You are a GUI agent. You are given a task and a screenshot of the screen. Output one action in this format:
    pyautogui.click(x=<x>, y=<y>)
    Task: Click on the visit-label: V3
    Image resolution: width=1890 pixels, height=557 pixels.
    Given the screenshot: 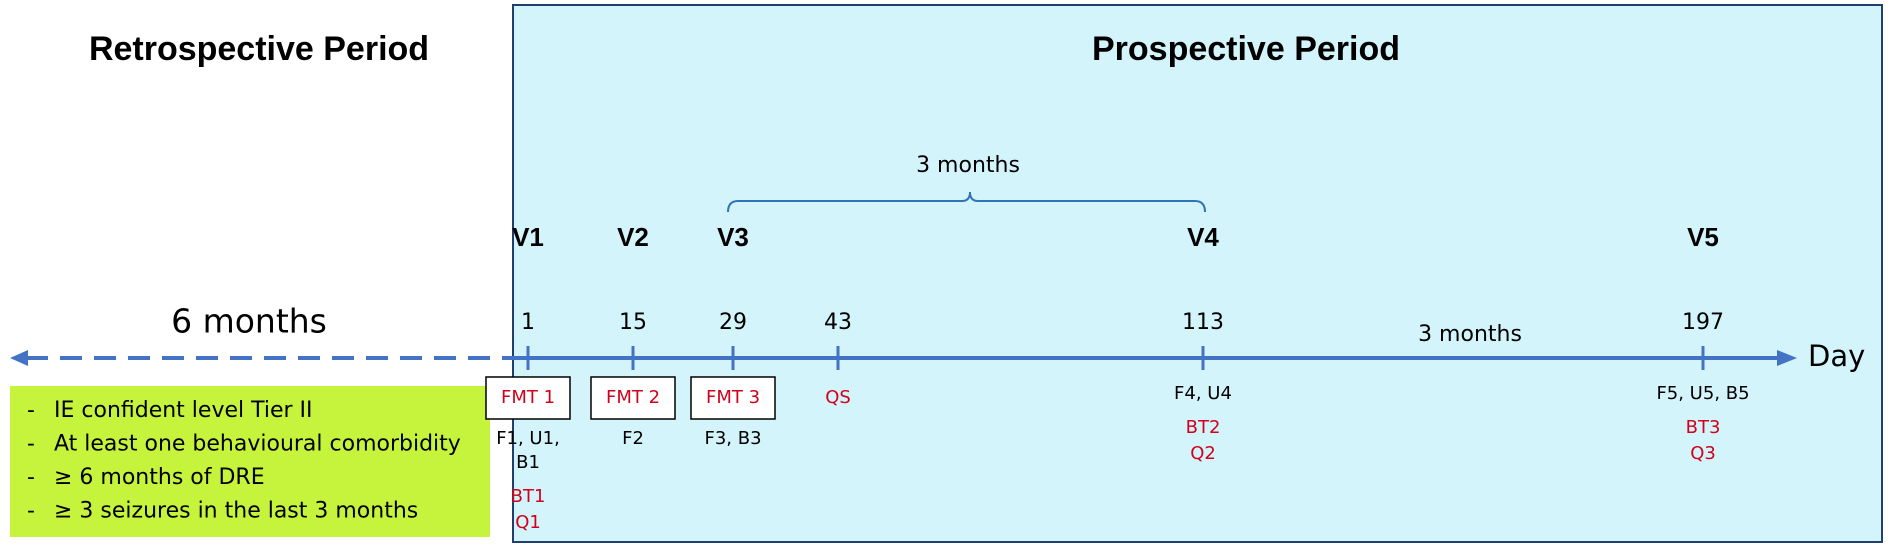 What is the action you would take?
    pyautogui.click(x=733, y=237)
    